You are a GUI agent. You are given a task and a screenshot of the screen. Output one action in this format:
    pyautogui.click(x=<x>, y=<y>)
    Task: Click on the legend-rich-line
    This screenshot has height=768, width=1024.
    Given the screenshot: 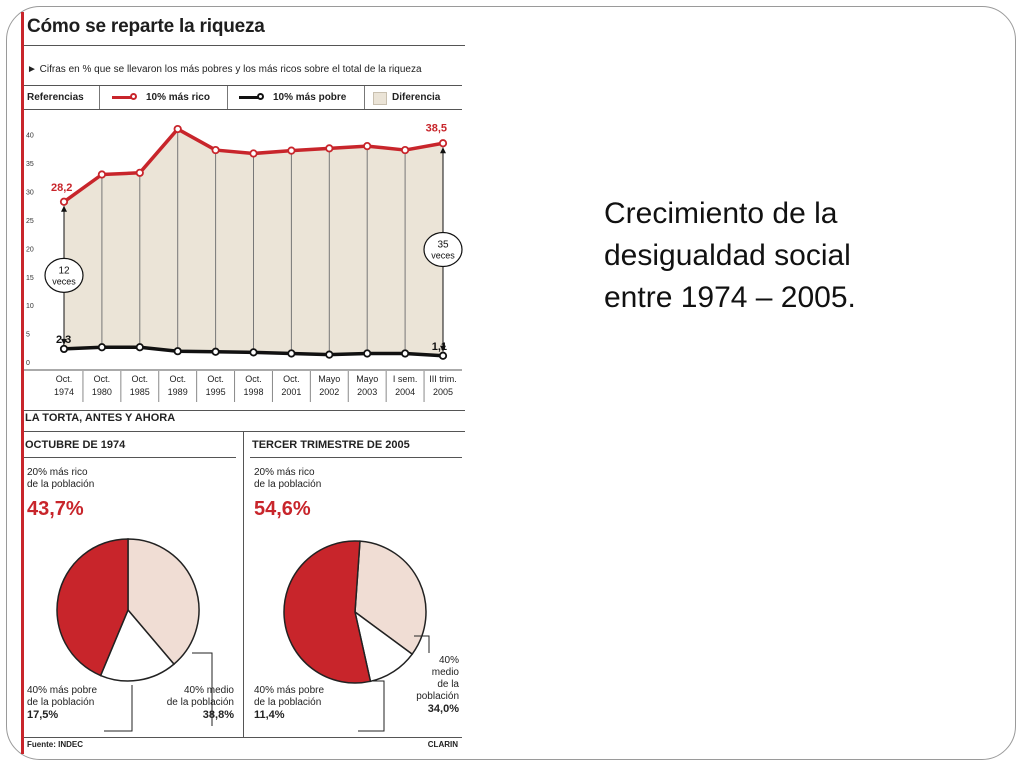 What is the action you would take?
    pyautogui.click(x=123, y=97)
    